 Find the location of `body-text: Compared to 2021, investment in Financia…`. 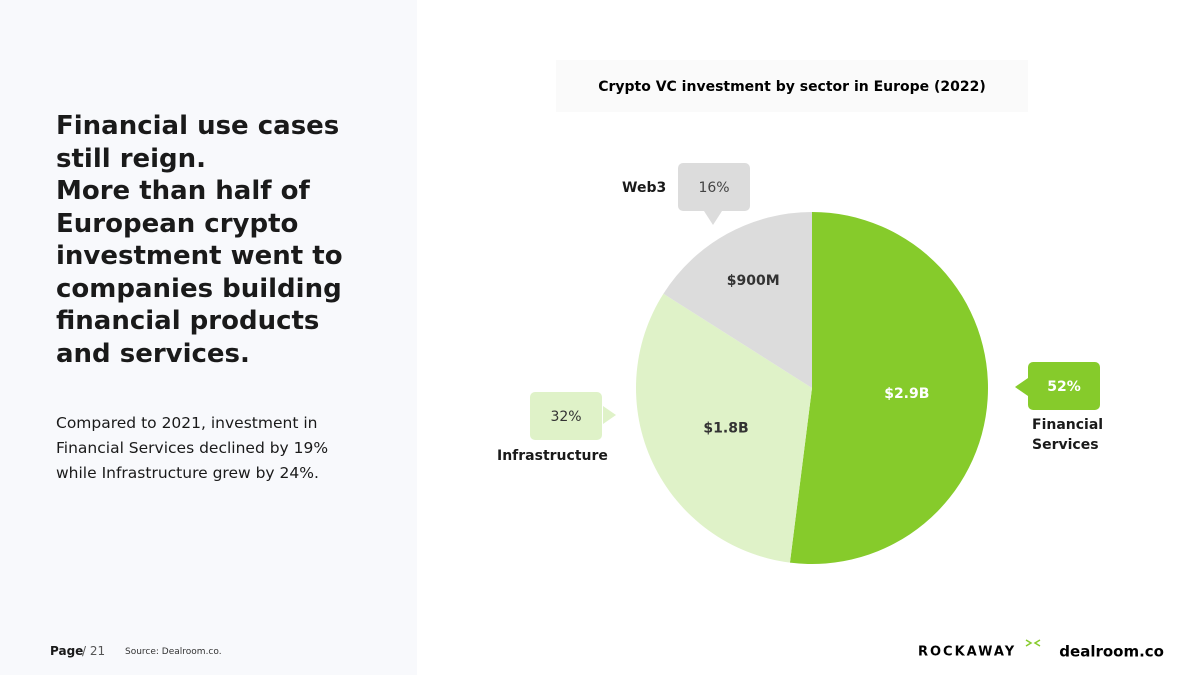

body-text: Compared to 2021, investment in Financia… is located at coordinates (192, 448).